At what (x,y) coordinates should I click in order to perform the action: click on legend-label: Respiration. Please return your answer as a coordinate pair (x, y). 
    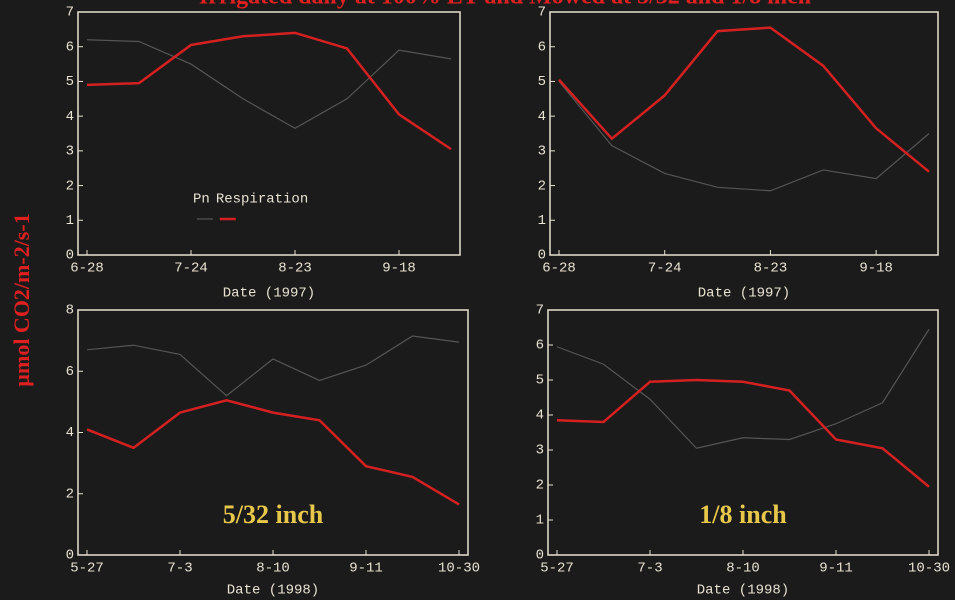
    Looking at the image, I should click on (262, 200).